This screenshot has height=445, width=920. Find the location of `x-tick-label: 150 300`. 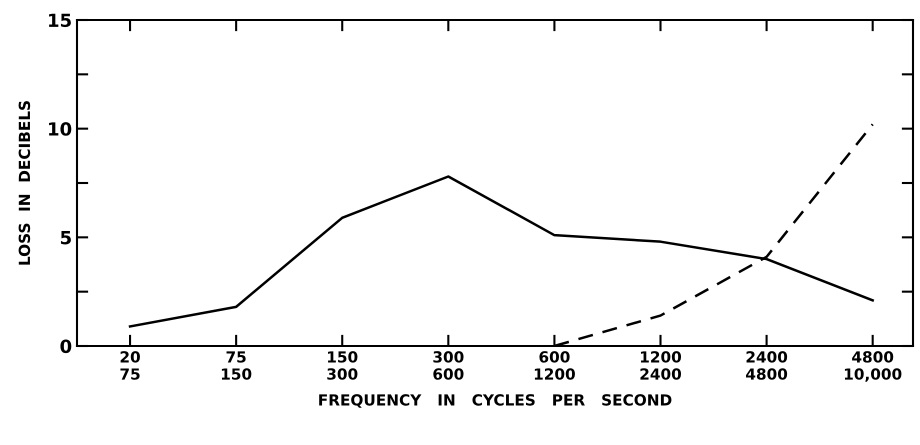

x-tick-label: 150 300 is located at coordinates (342, 365).